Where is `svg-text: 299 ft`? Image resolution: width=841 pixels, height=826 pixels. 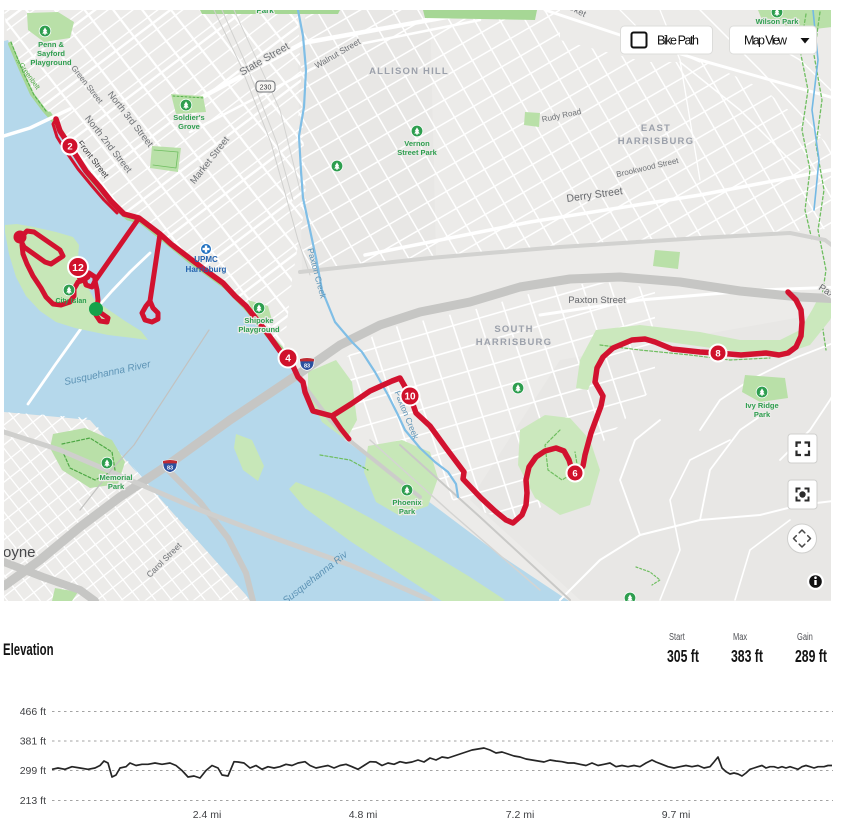 svg-text: 299 ft is located at coordinates (33, 771).